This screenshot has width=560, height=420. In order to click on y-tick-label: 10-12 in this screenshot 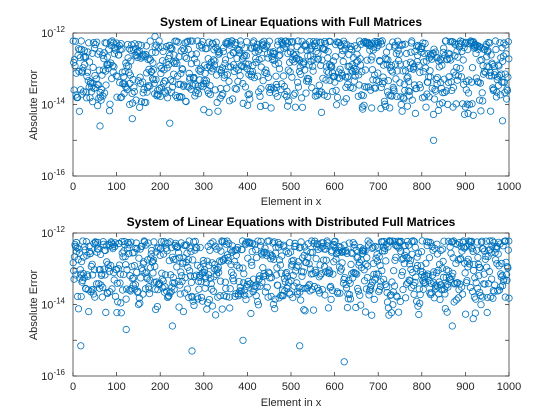, I will do `click(53, 232)`.